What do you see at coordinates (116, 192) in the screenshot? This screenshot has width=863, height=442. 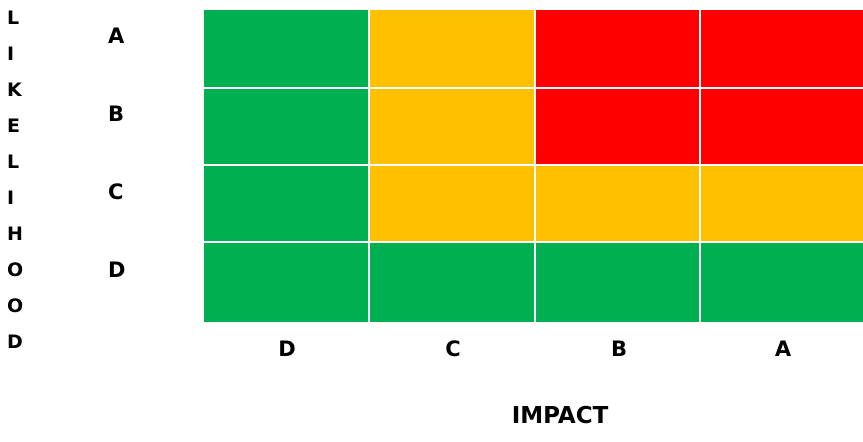 I see `row-label-c: C` at bounding box center [116, 192].